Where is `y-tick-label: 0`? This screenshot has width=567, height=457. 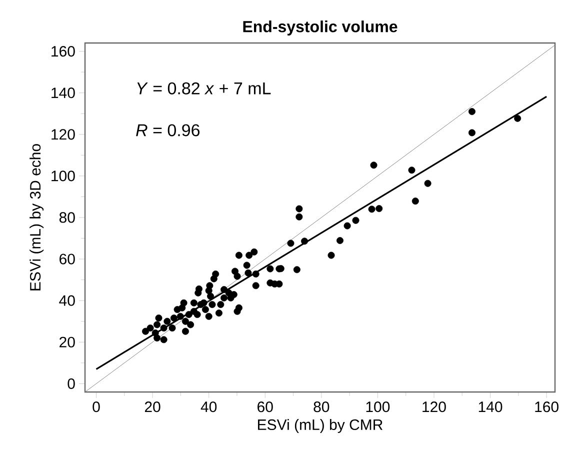 y-tick-label: 0 is located at coordinates (71, 383).